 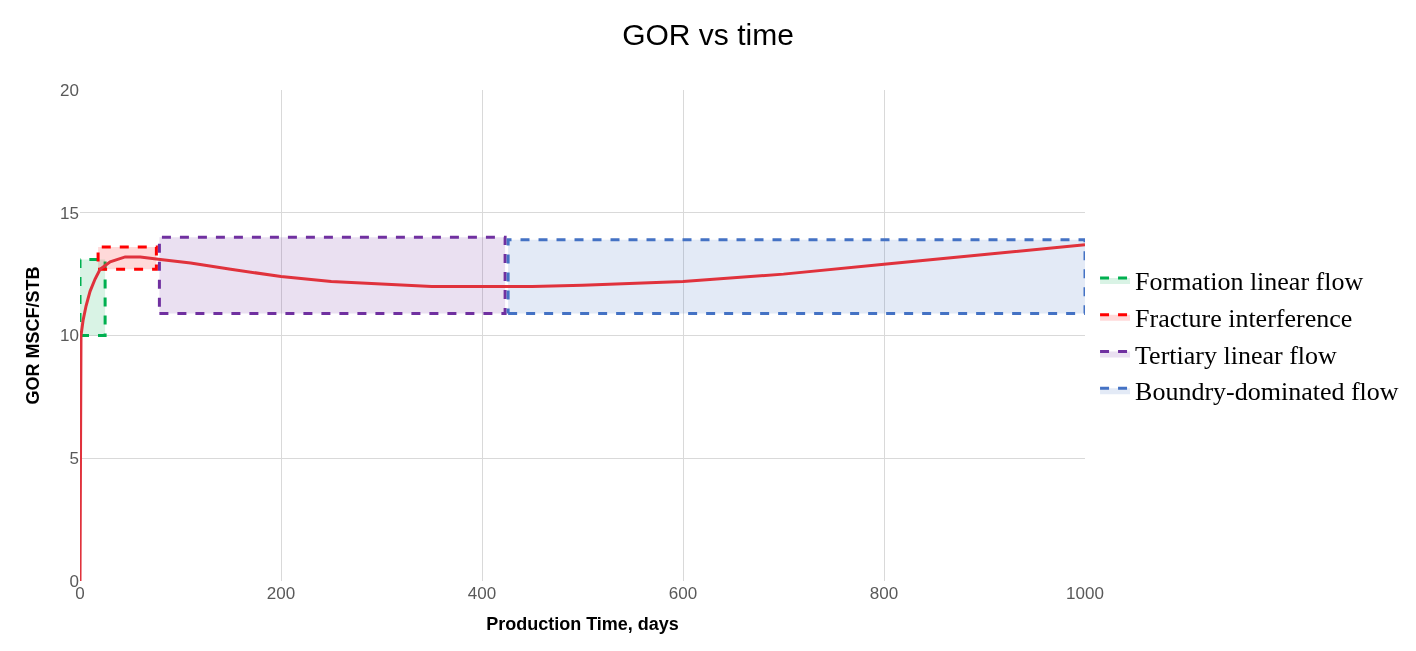 What do you see at coordinates (1267, 392) in the screenshot?
I see `legend-label: Boundry-dominated flow` at bounding box center [1267, 392].